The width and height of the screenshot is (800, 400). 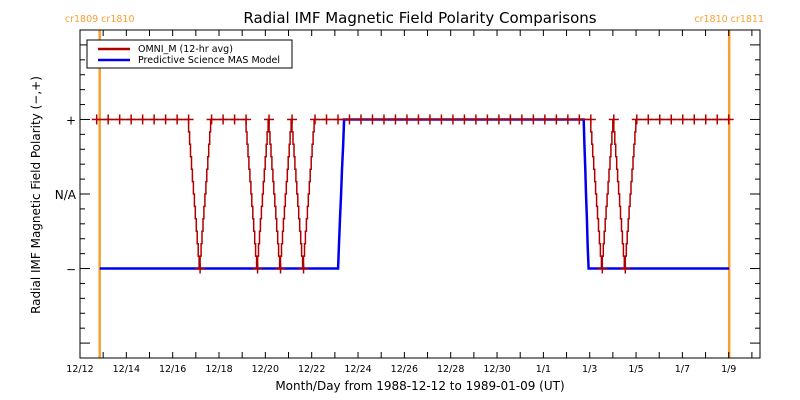 I want to click on y-tick-label: +, so click(x=71, y=120).